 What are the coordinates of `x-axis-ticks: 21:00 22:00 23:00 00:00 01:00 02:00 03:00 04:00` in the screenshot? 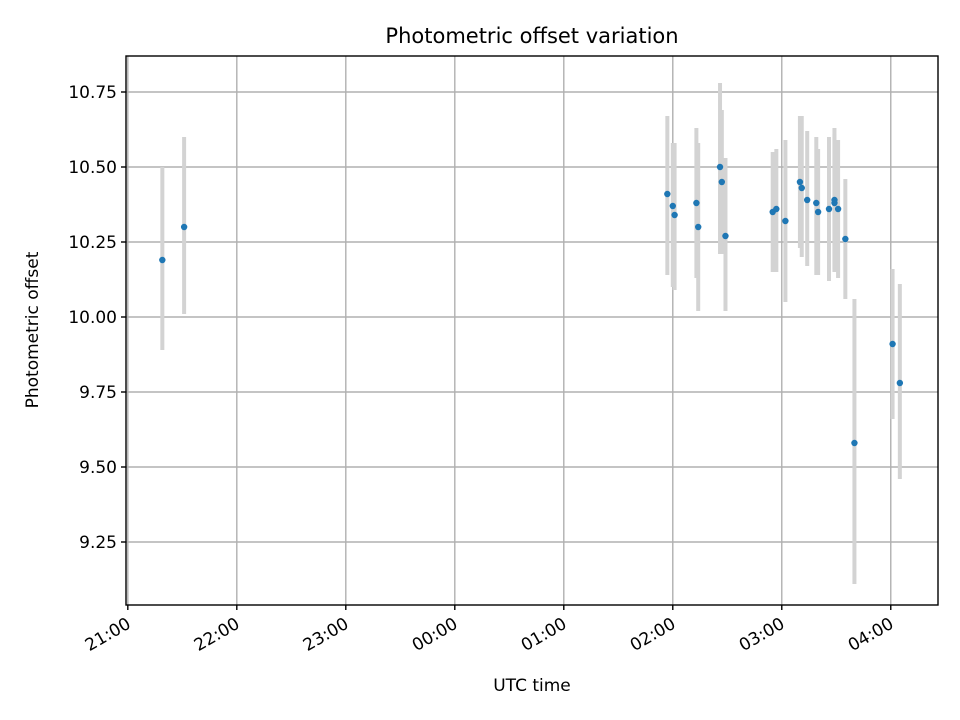 It's located at (489, 630).